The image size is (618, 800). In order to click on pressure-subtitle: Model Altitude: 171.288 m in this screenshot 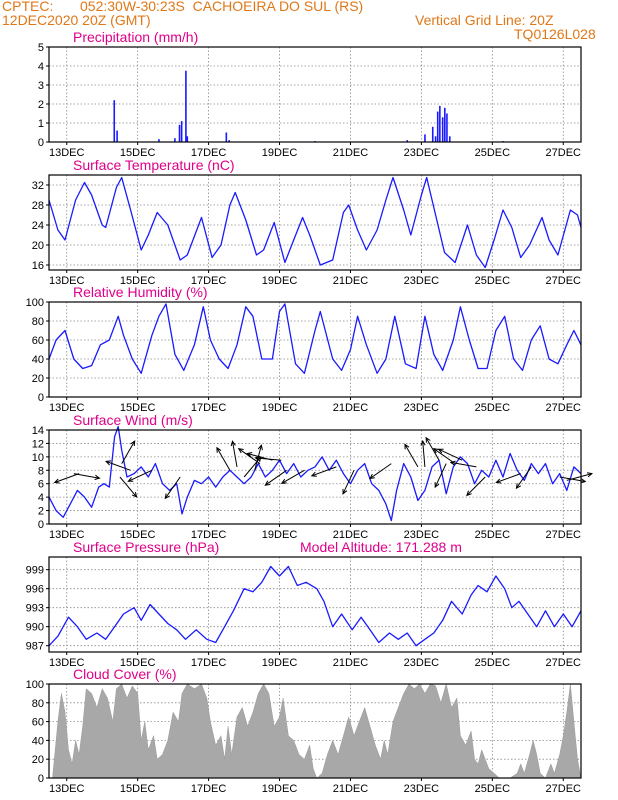, I will do `click(381, 547)`.